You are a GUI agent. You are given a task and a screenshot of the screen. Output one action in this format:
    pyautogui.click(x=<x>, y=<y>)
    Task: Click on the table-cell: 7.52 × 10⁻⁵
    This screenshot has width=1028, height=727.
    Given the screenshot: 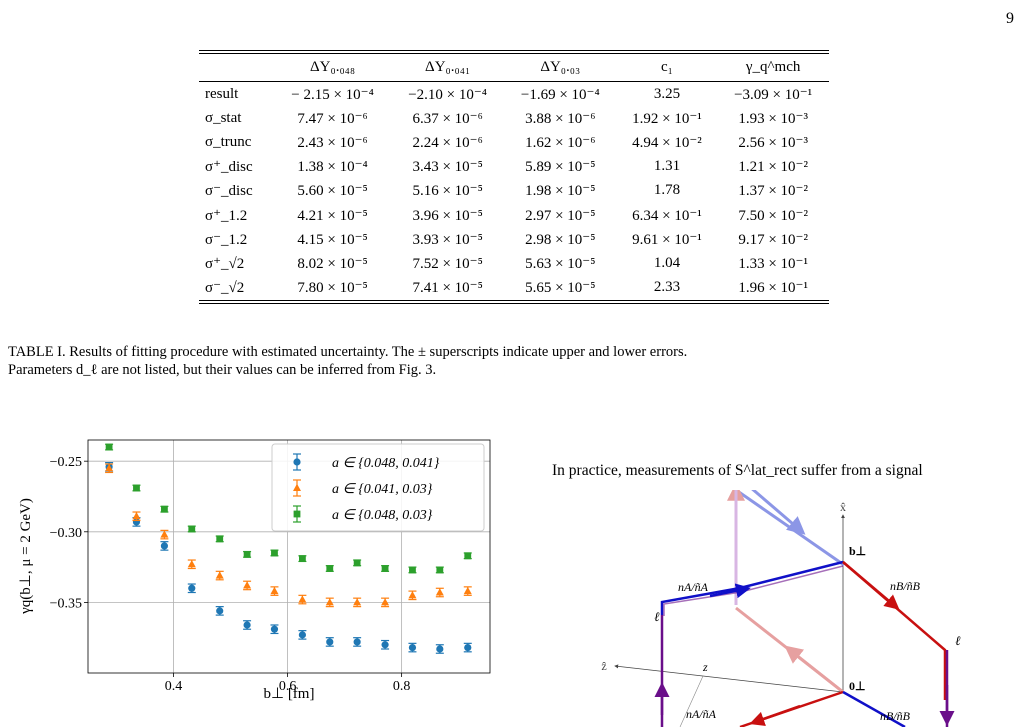 What is the action you would take?
    pyautogui.click(x=447, y=263)
    